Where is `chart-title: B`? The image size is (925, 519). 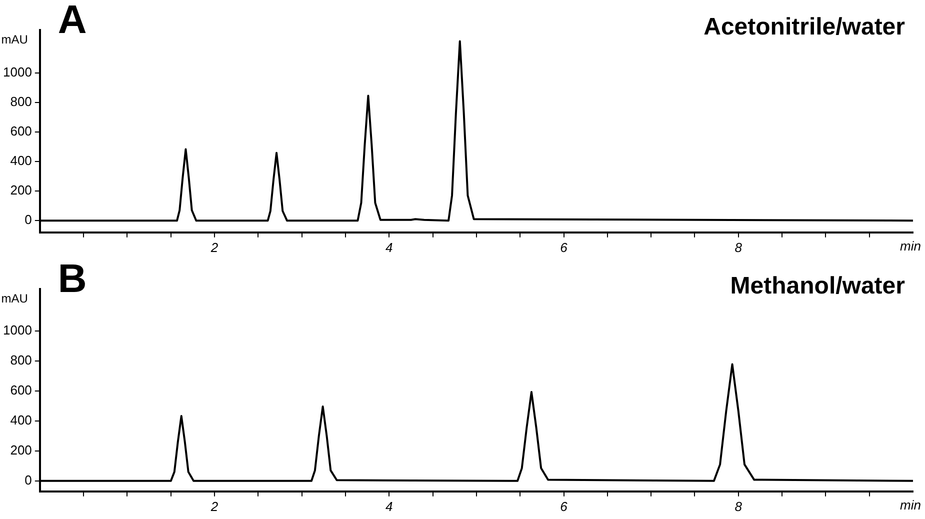
chart-title: B is located at coordinates (72, 279).